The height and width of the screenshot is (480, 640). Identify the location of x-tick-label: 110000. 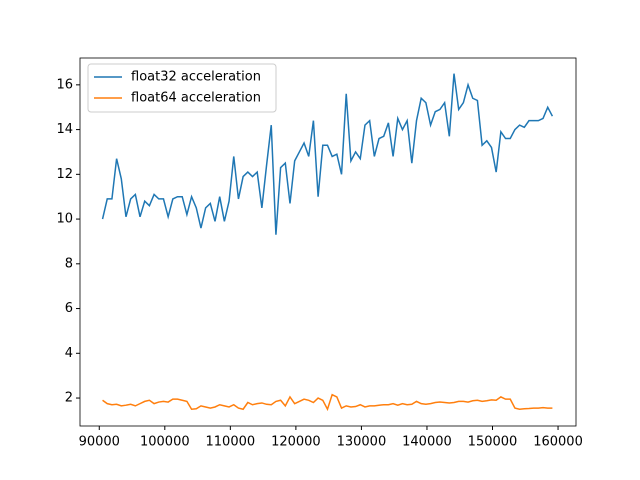
(231, 442).